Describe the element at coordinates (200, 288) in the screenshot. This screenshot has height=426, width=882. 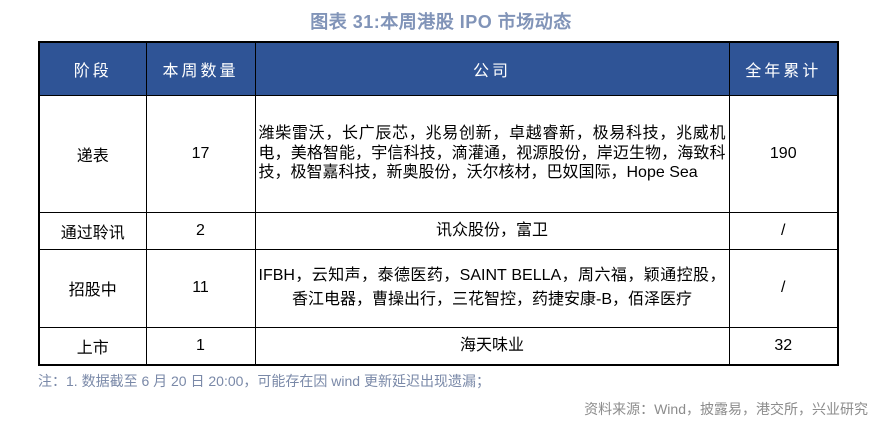
I see `week-count-cell: 11` at that location.